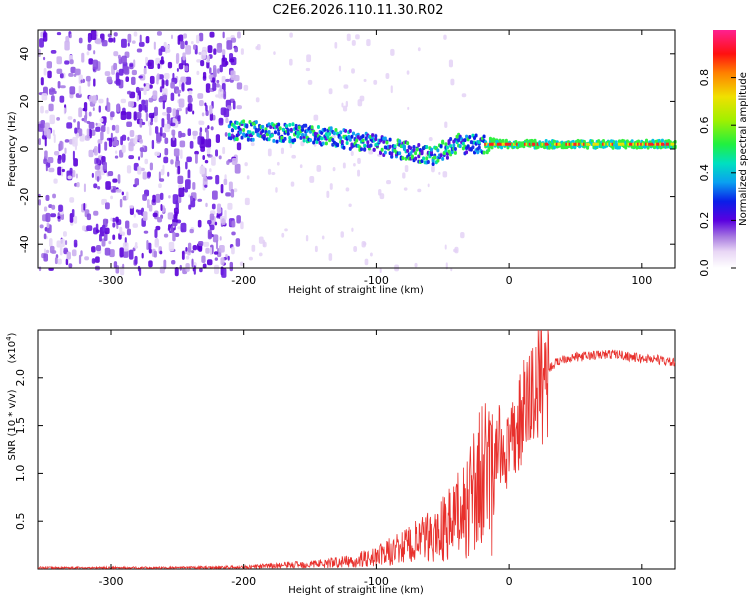 This screenshot has width=750, height=600. Describe the element at coordinates (724, 149) in the screenshot. I see `colorbar-gradient` at that location.